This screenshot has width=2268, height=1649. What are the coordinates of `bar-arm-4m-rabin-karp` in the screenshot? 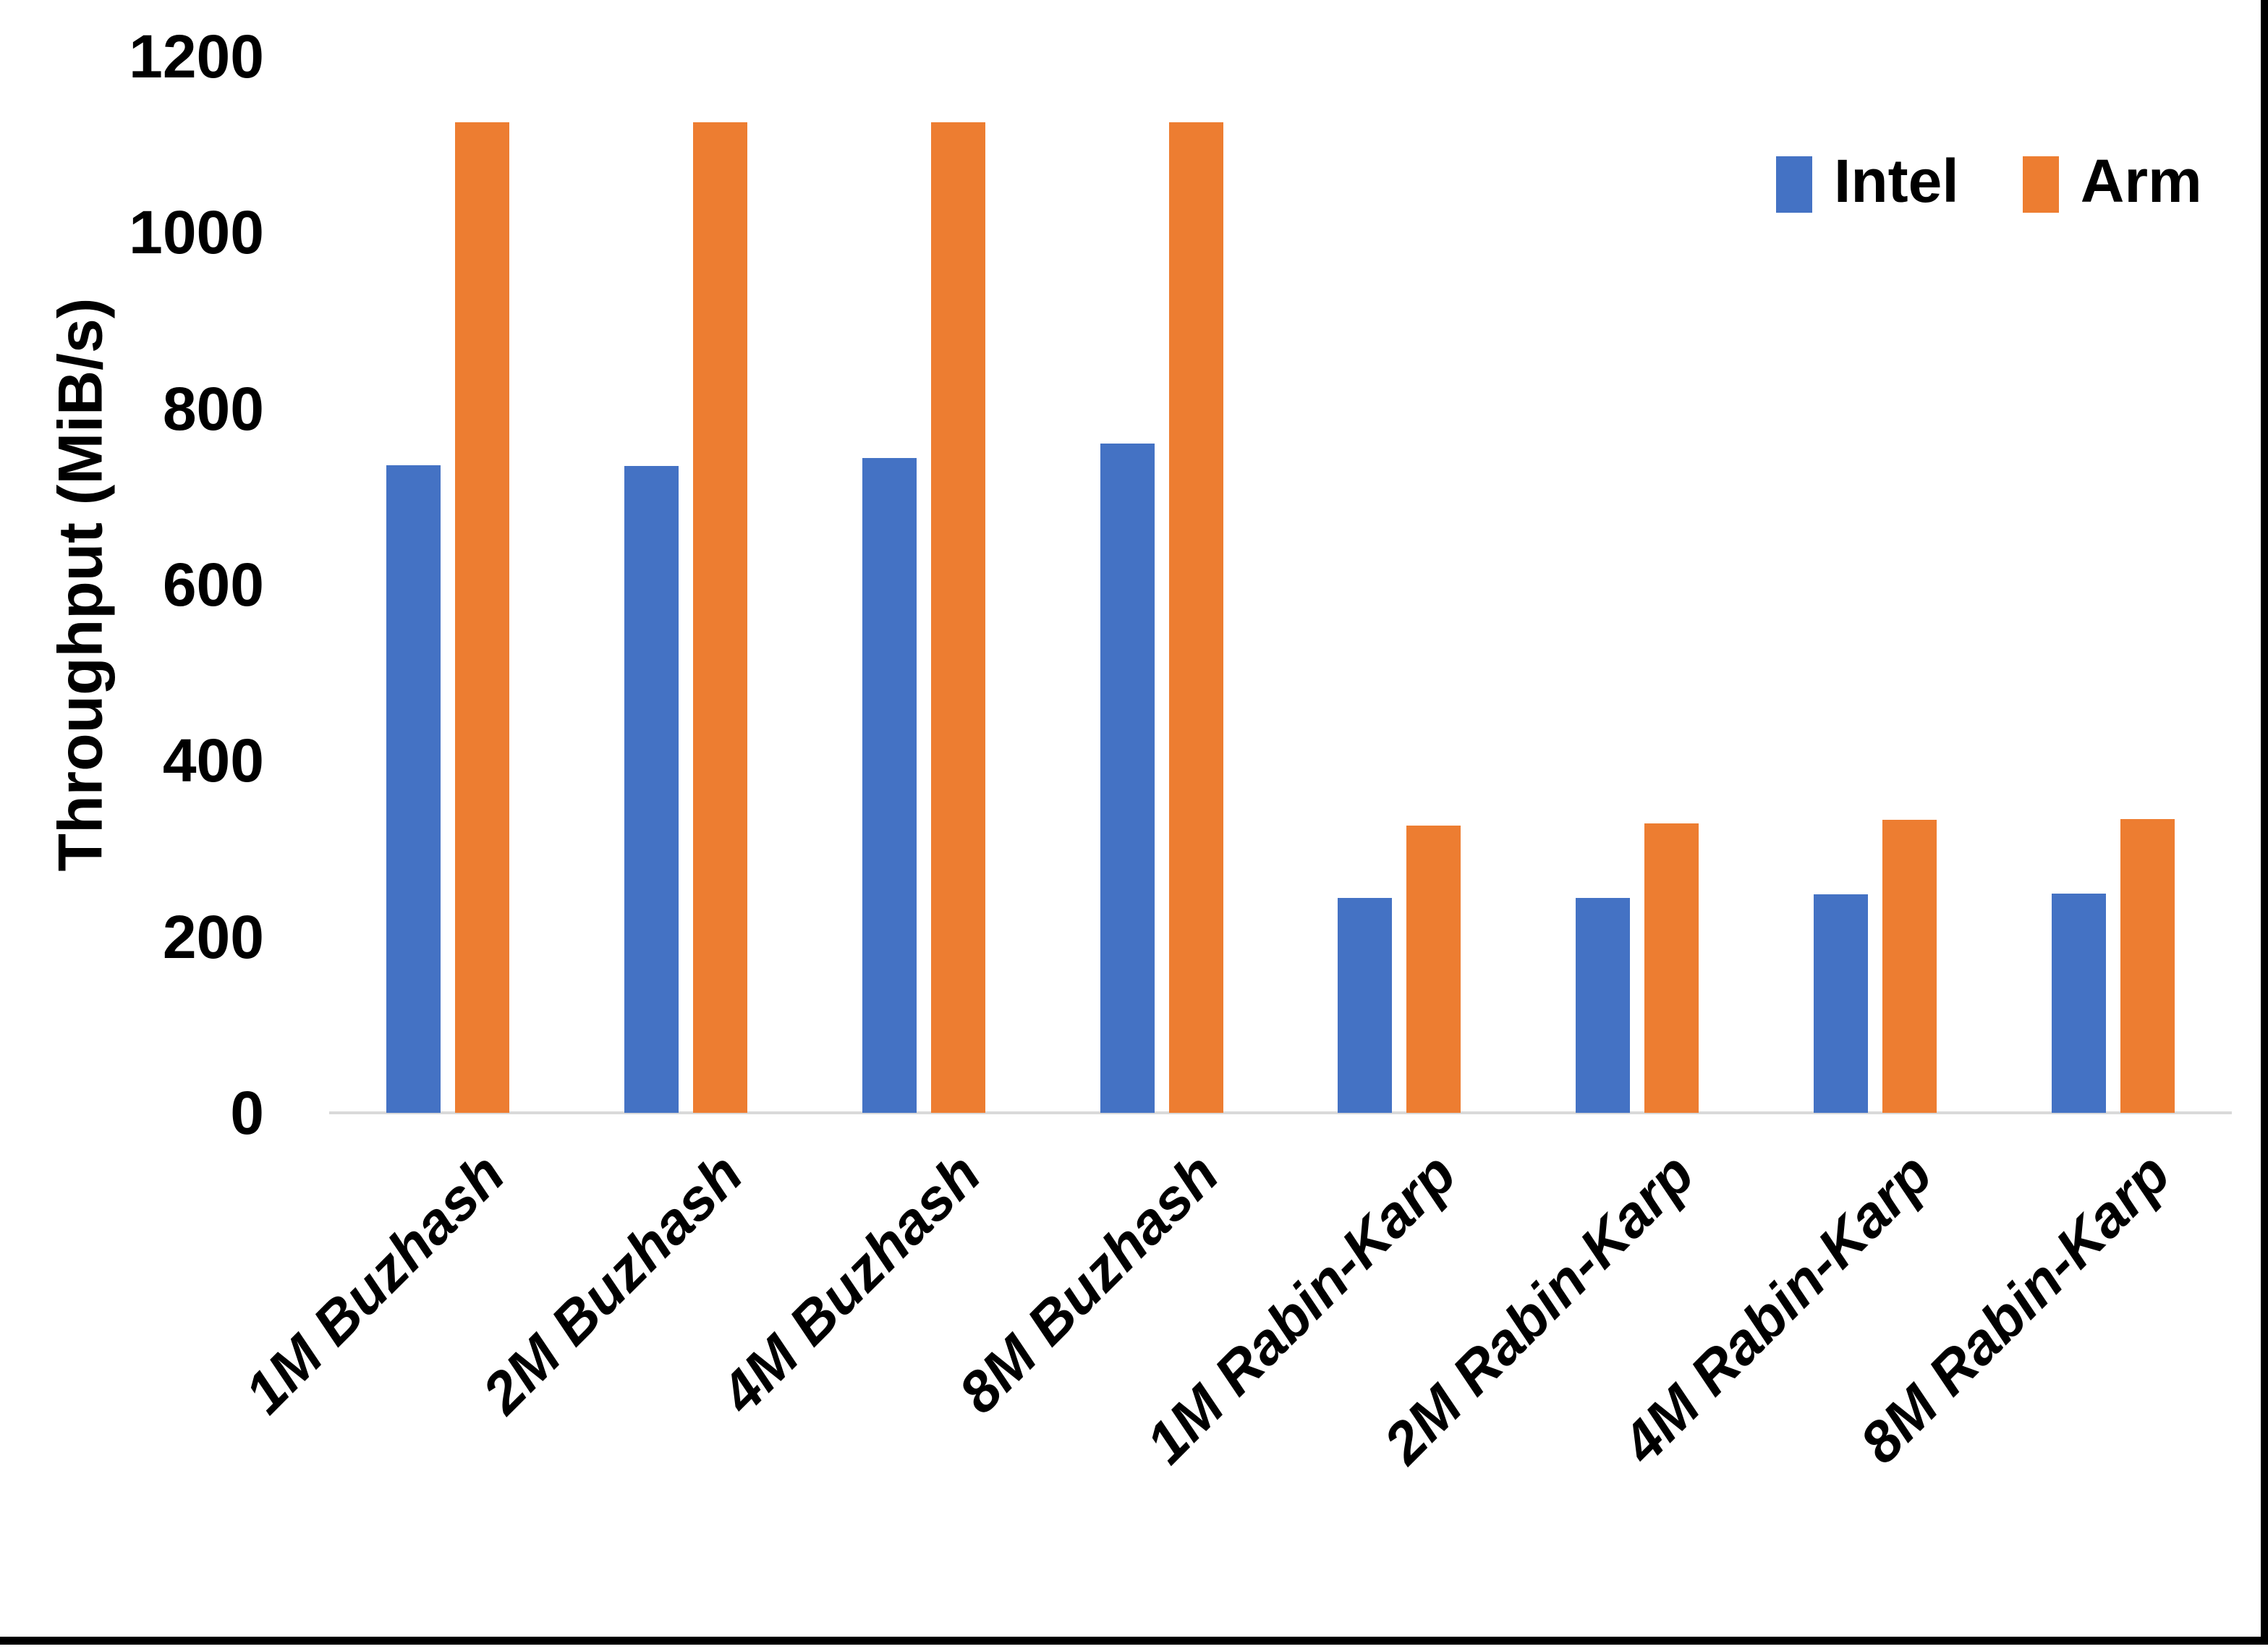 It's located at (1909, 966).